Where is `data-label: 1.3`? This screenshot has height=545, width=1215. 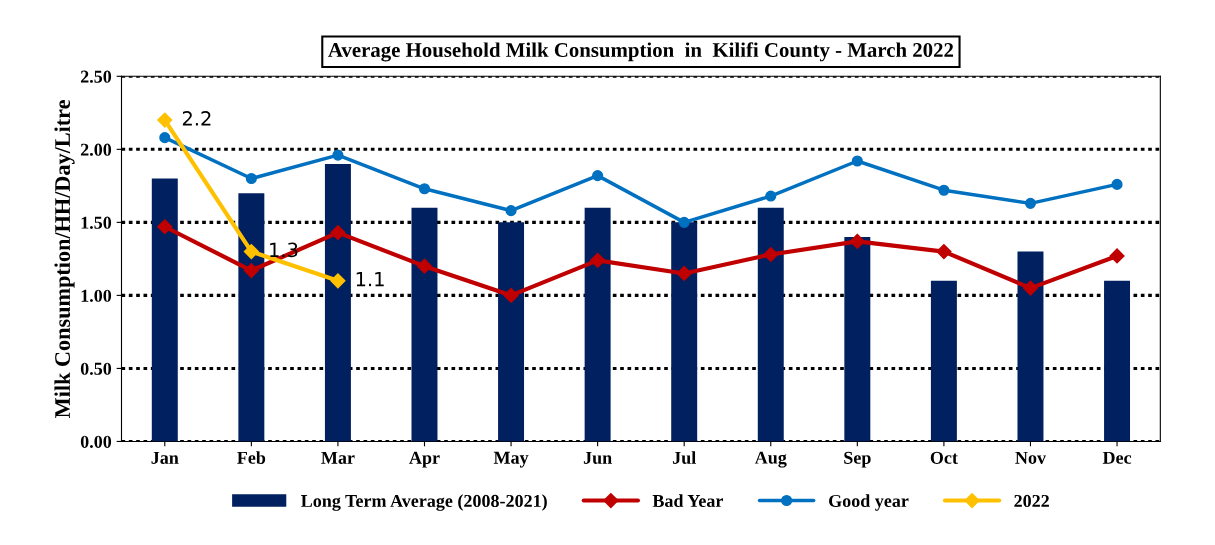
data-label: 1.3 is located at coordinates (284, 250).